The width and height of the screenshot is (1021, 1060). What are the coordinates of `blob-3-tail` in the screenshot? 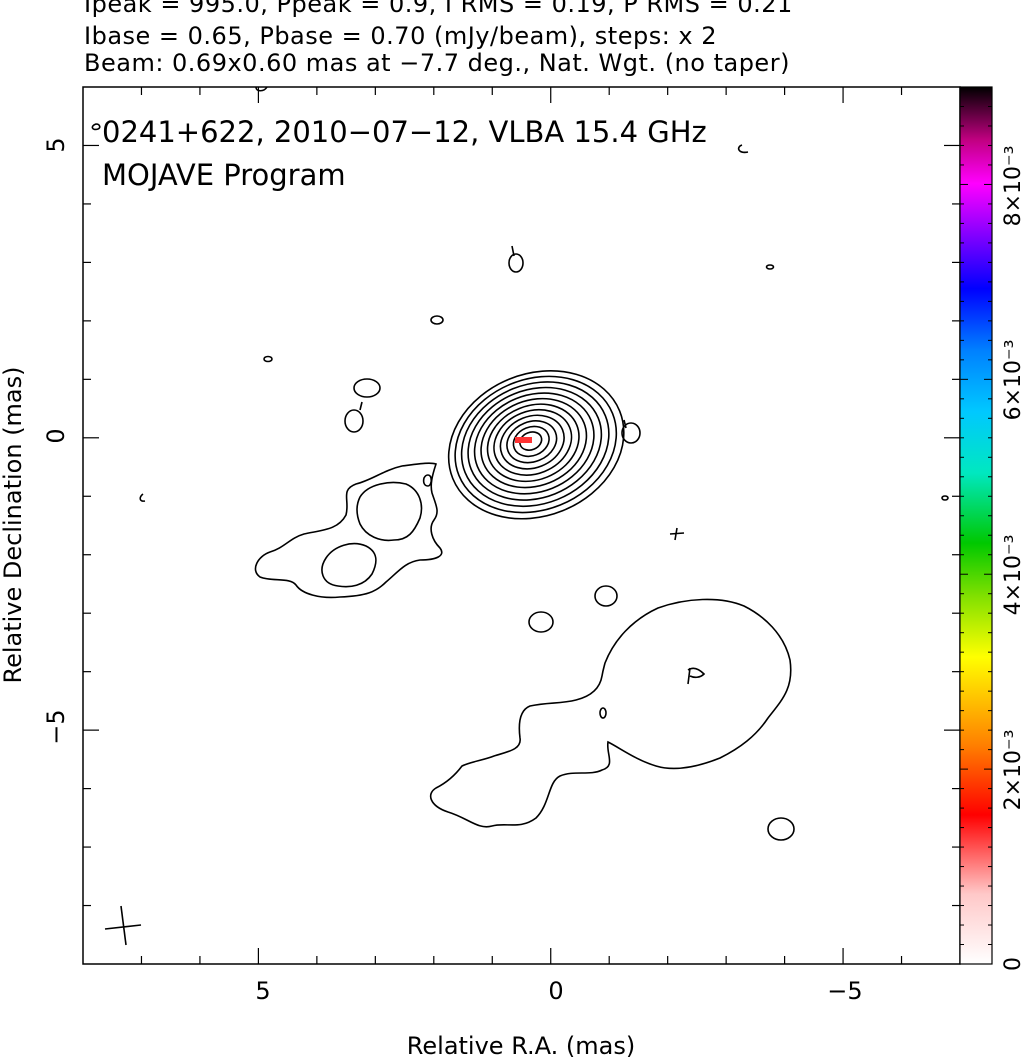 It's located at (513, 251).